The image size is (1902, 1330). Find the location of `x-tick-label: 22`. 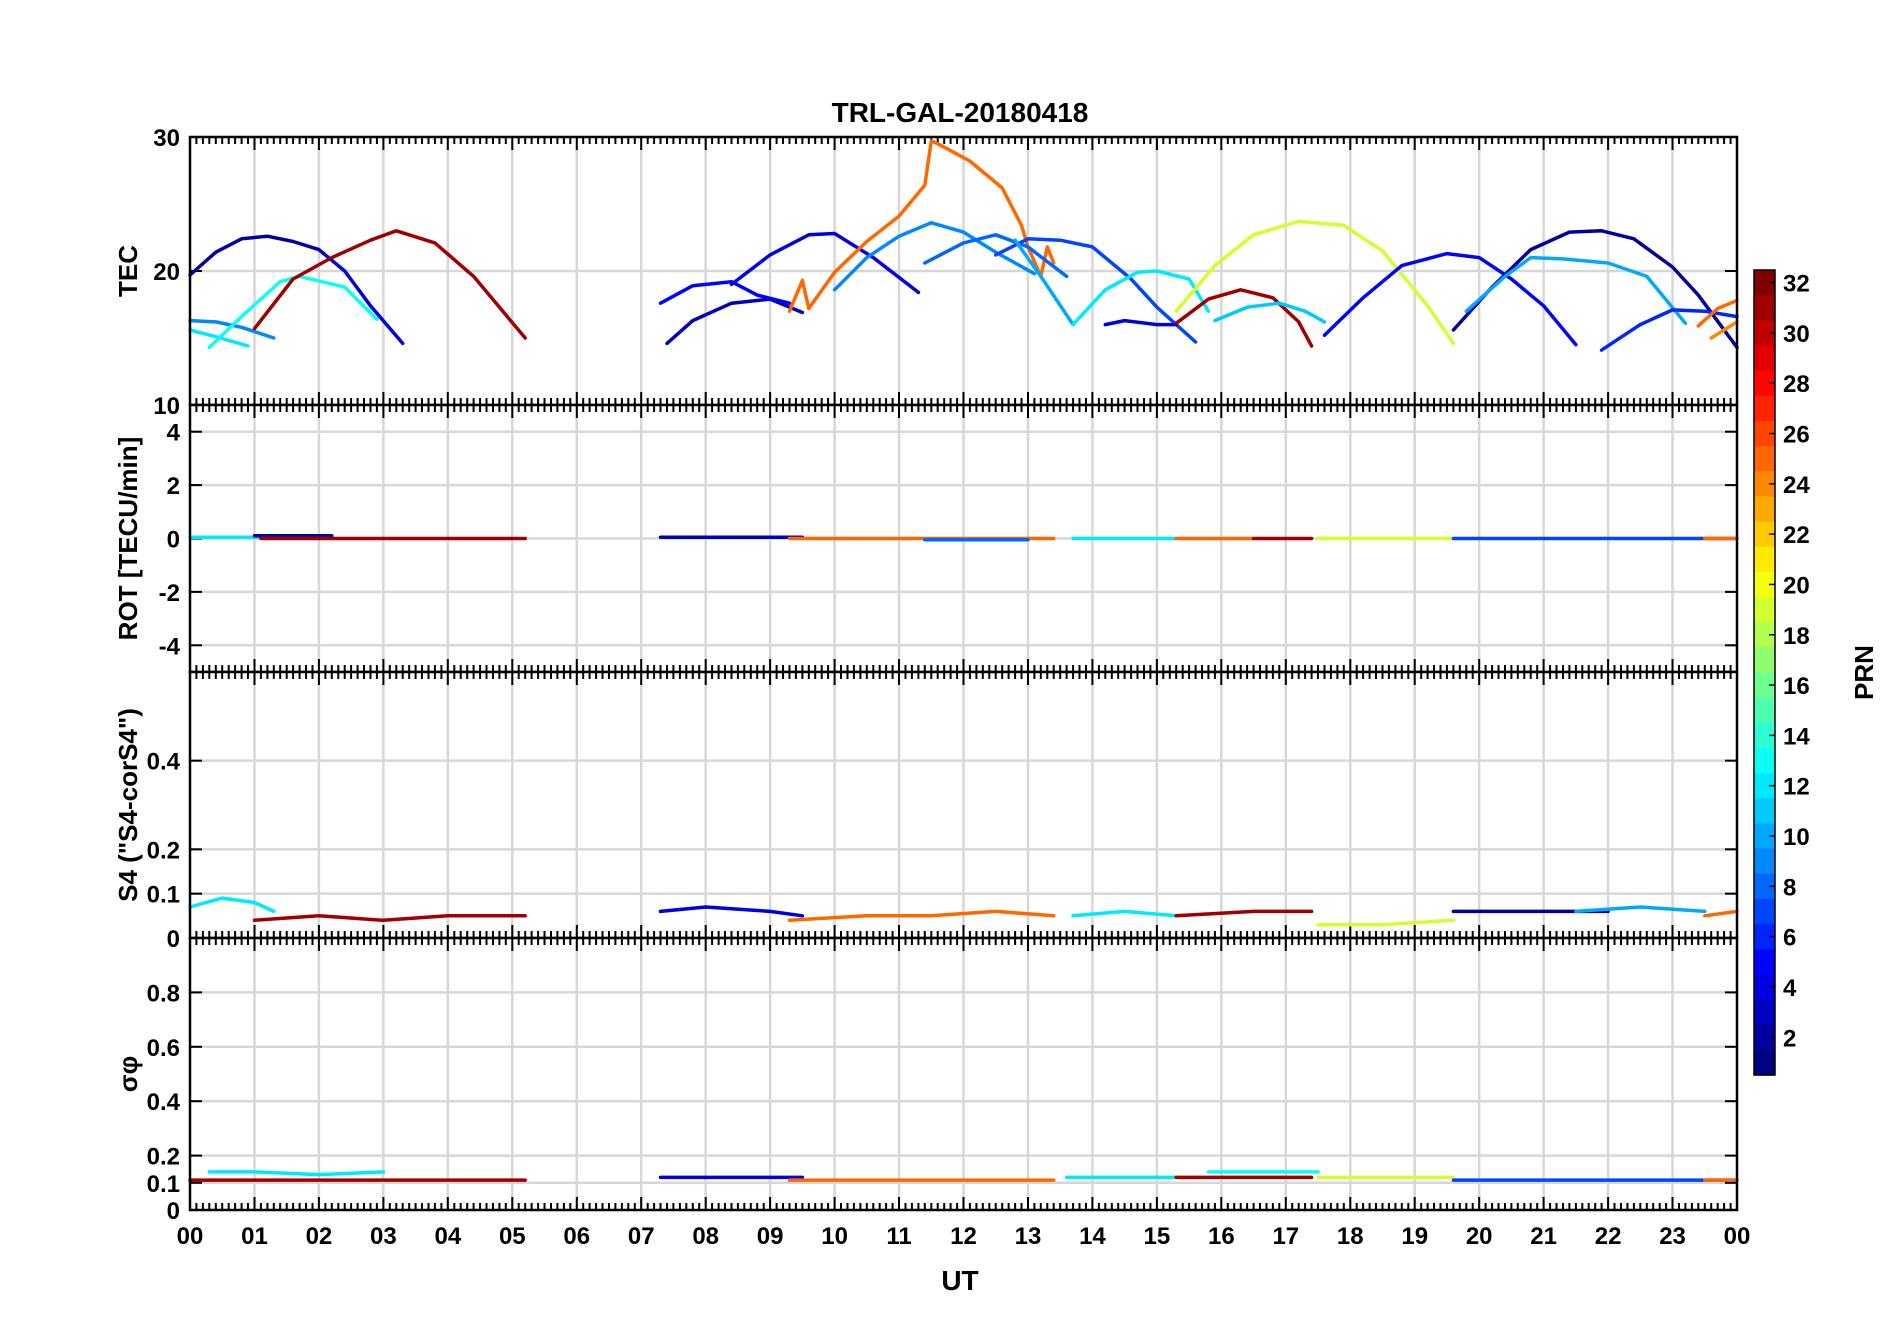

x-tick-label: 22 is located at coordinates (1608, 1236).